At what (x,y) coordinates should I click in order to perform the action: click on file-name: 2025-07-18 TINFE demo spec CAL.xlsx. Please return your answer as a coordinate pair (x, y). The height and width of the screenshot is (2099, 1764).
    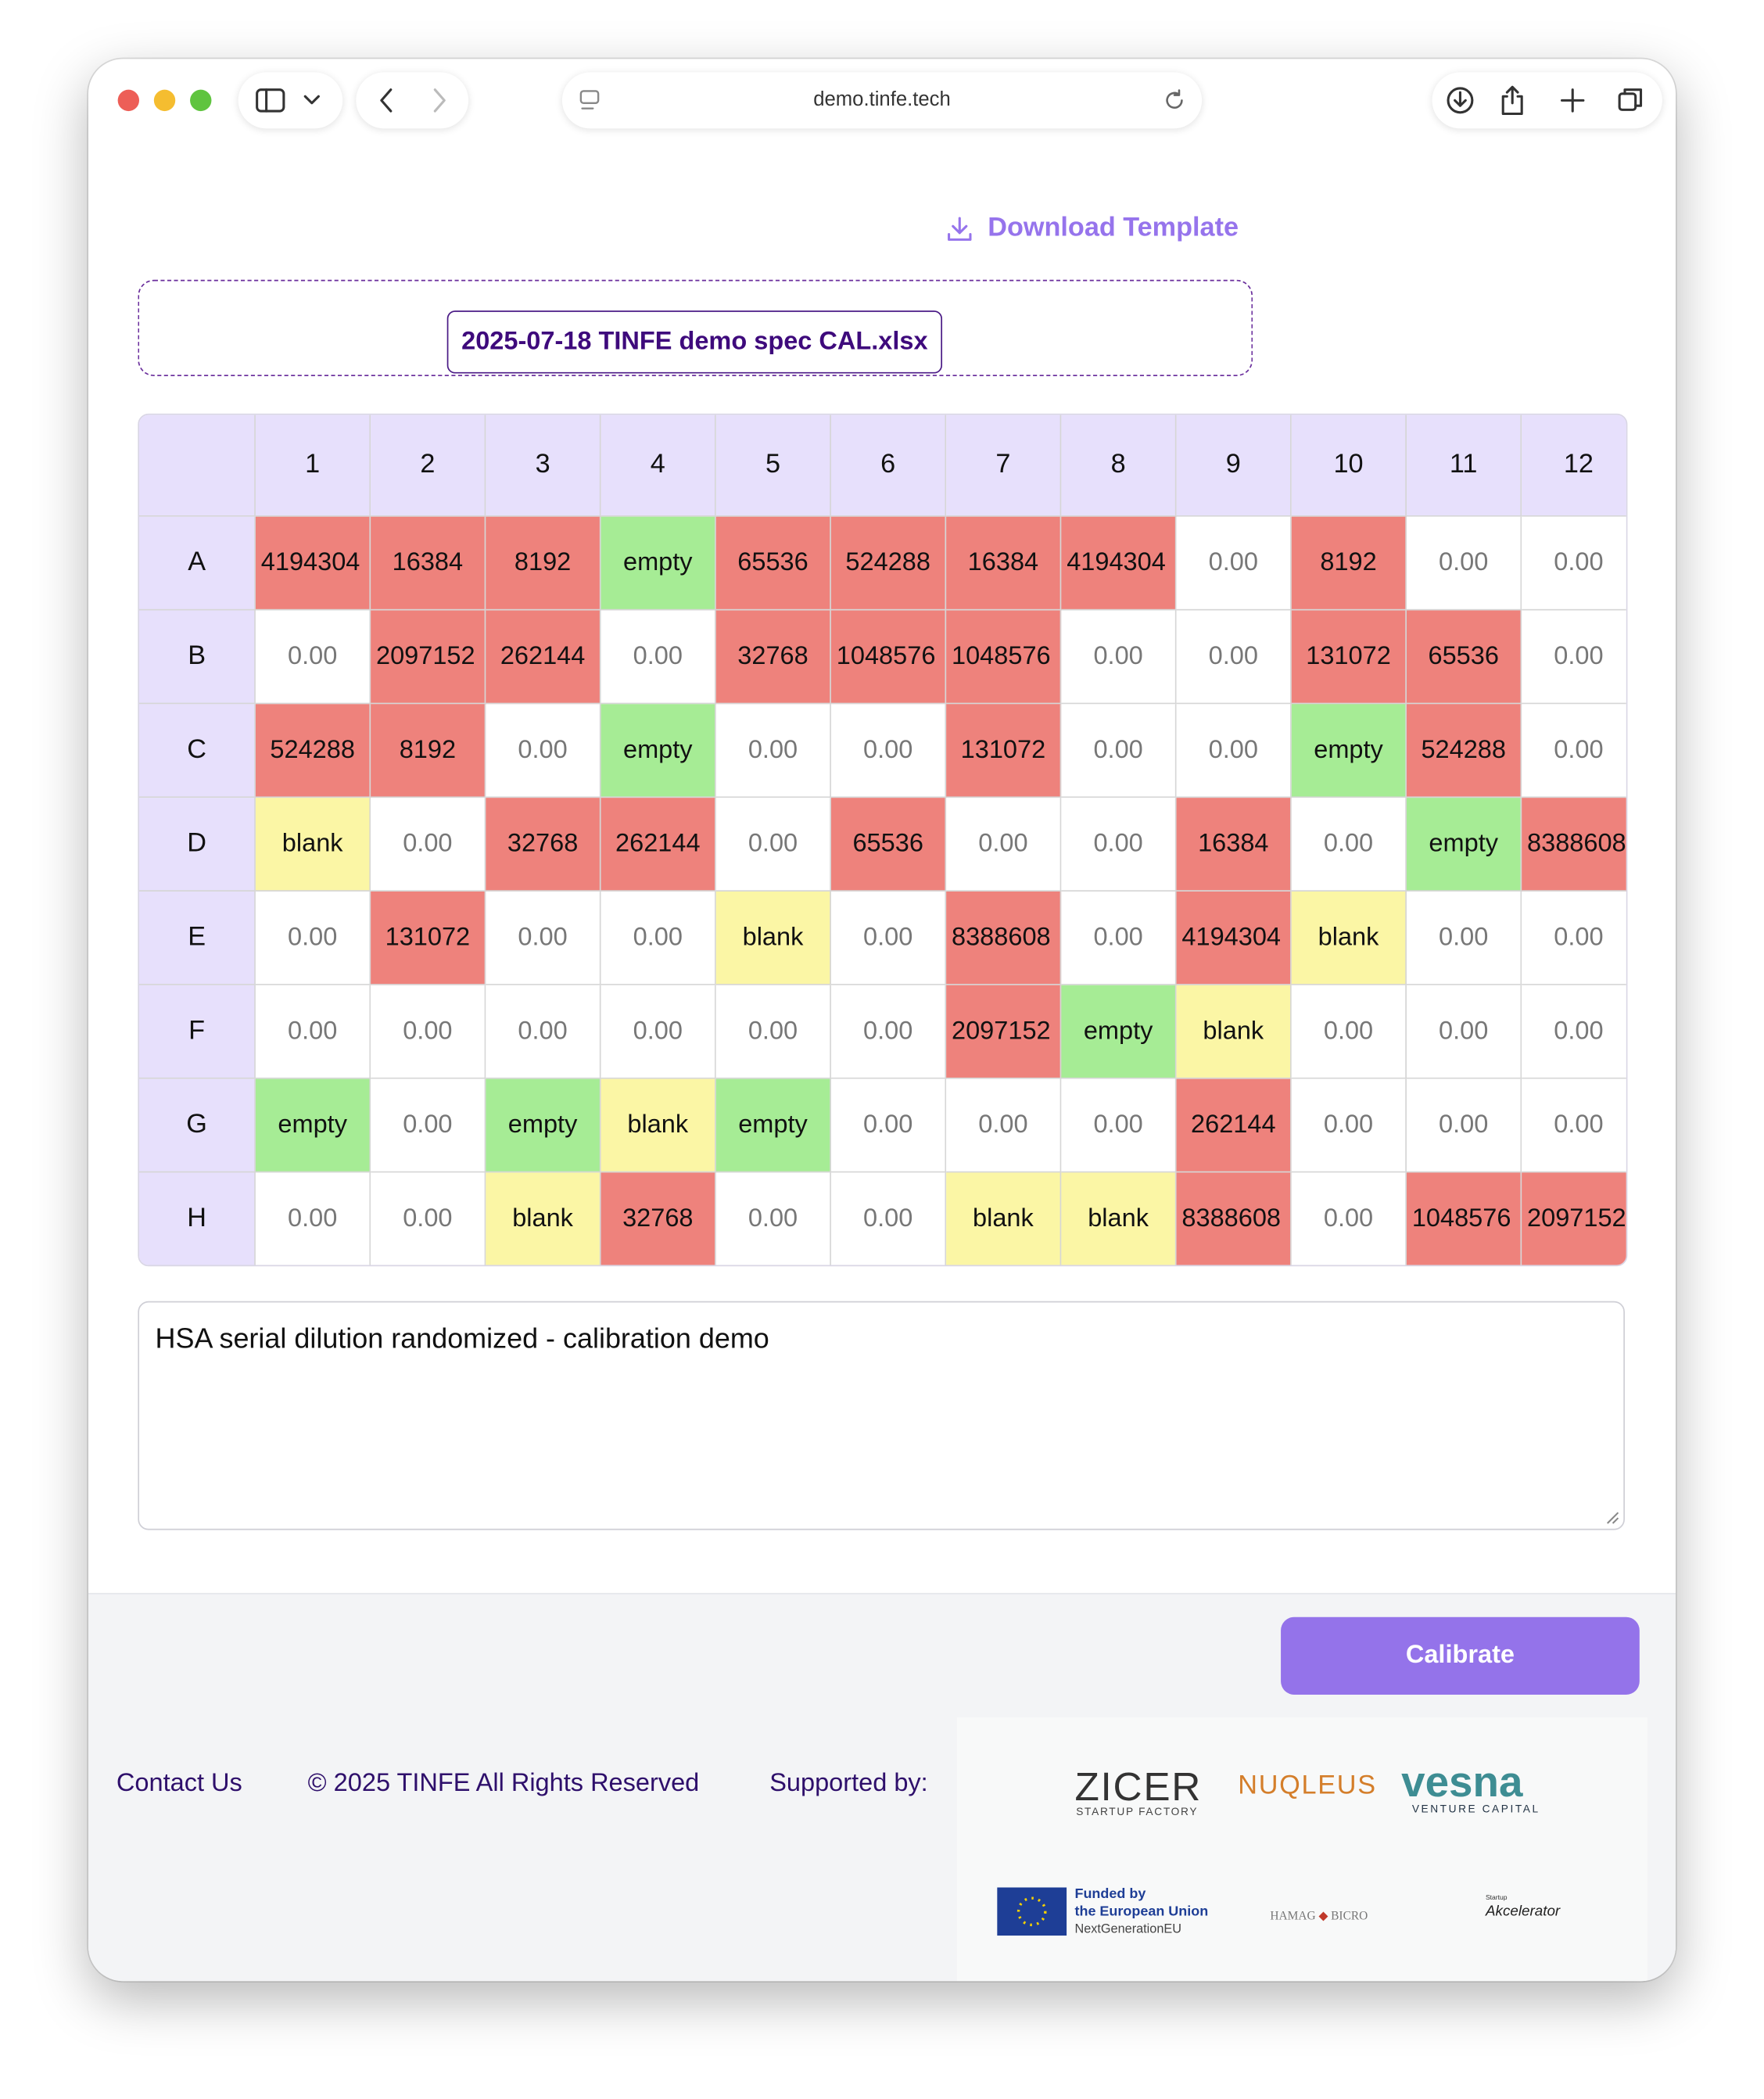
    Looking at the image, I should click on (694, 342).